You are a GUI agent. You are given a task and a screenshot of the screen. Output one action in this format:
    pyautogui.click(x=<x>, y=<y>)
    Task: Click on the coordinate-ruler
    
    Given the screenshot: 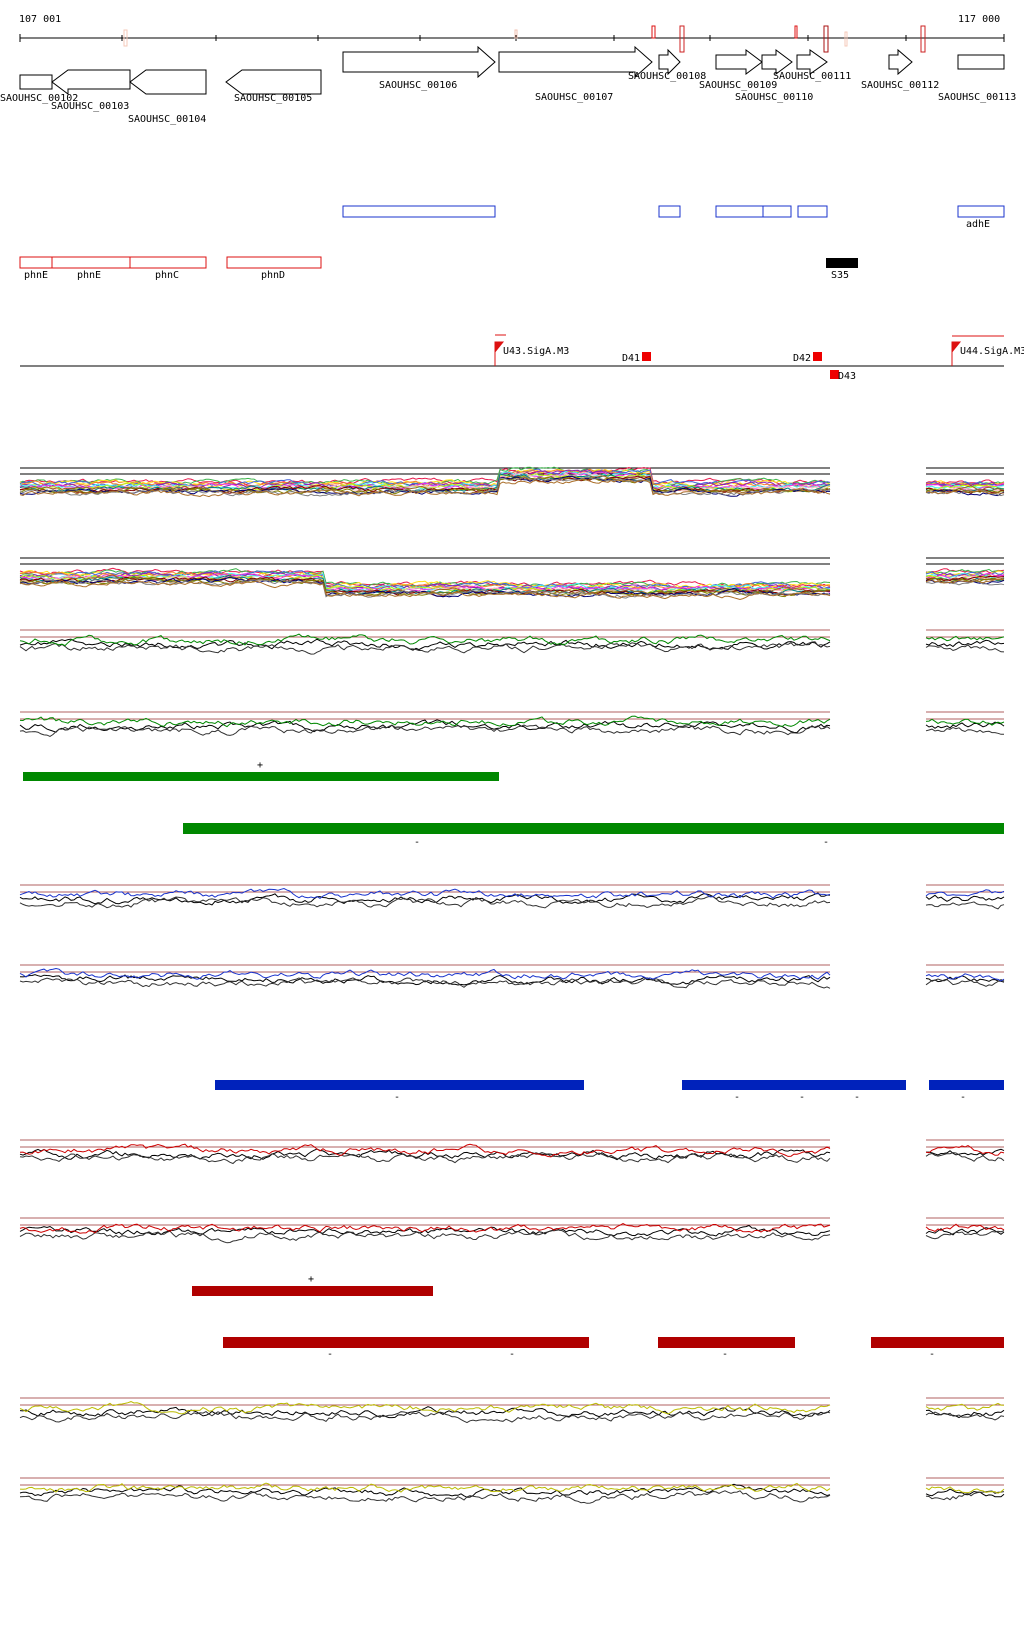 What is the action you would take?
    pyautogui.click(x=512, y=39)
    